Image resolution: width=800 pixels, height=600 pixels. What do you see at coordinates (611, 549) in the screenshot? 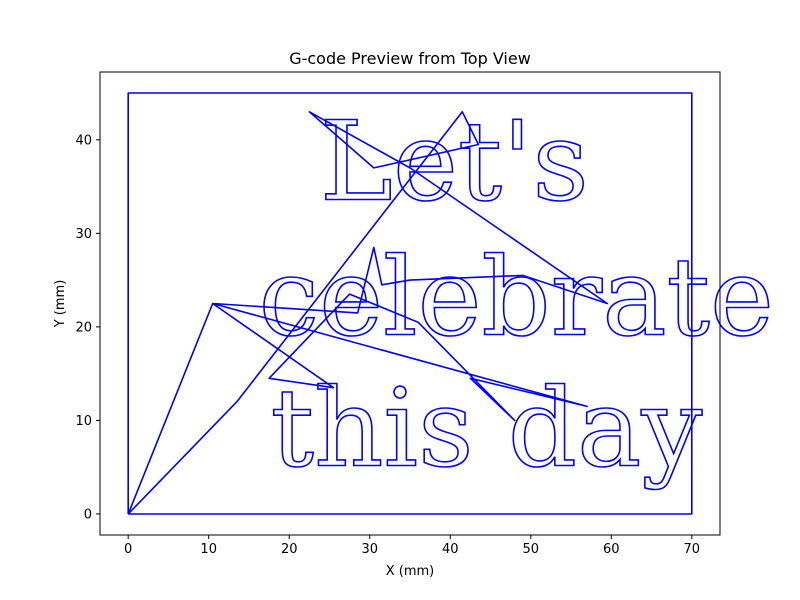
I see `x-tick-label: 60` at bounding box center [611, 549].